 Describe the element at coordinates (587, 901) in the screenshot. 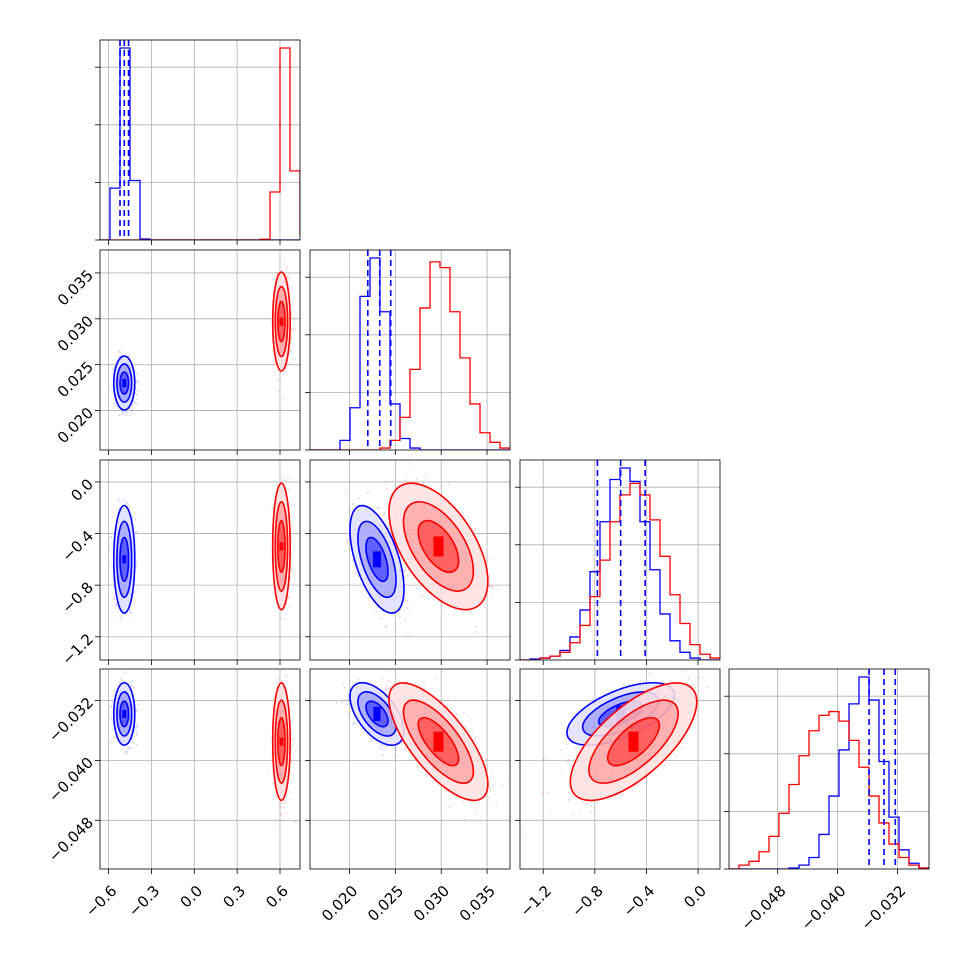

I see `x-tick-label: −0.8` at that location.